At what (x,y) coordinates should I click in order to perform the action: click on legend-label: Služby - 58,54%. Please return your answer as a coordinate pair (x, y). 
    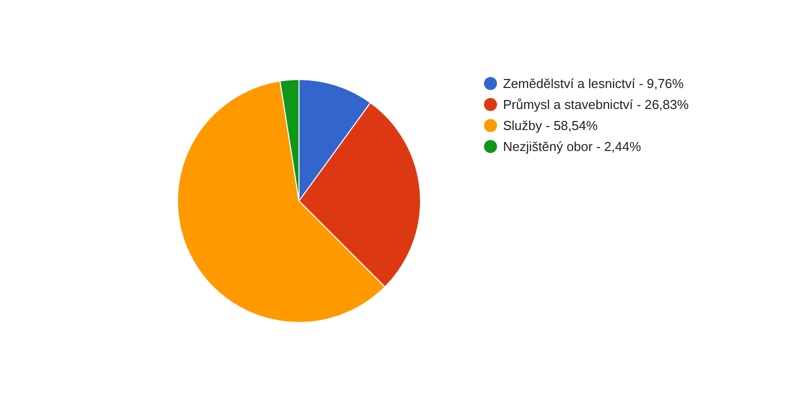
    Looking at the image, I should click on (550, 125).